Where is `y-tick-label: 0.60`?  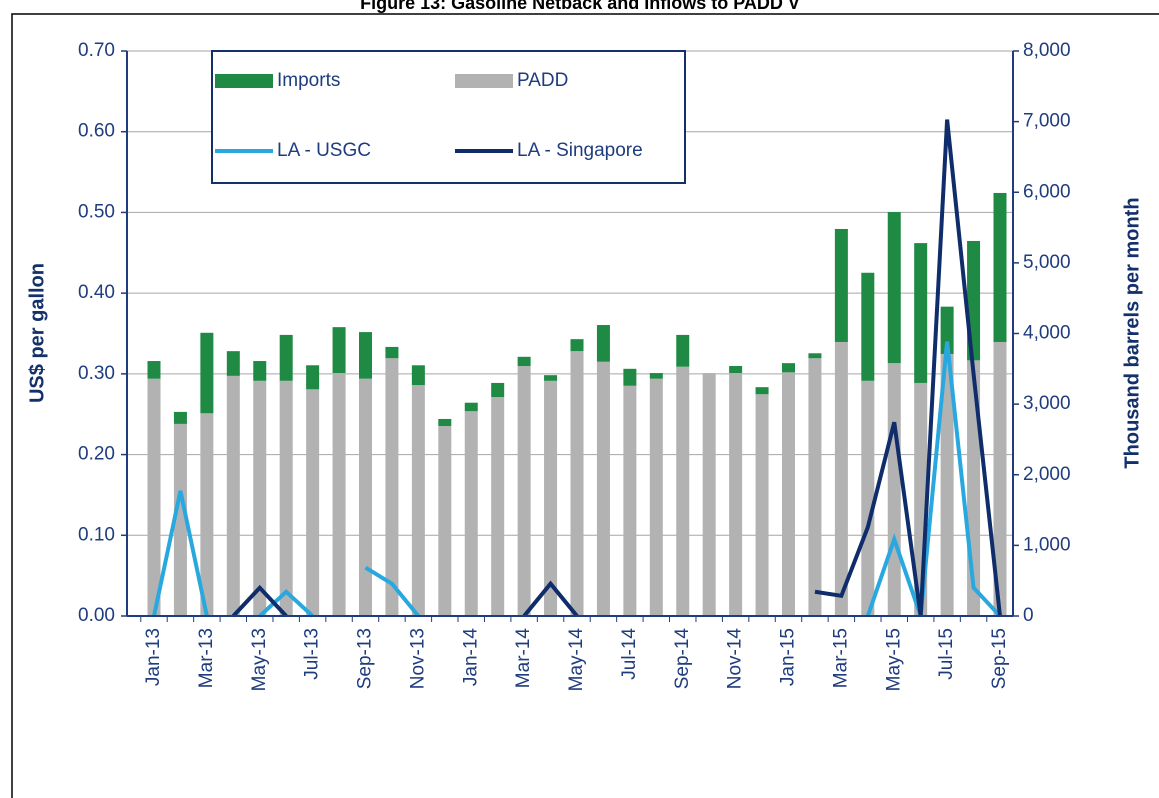
y-tick-label: 0.60 is located at coordinates (96, 131).